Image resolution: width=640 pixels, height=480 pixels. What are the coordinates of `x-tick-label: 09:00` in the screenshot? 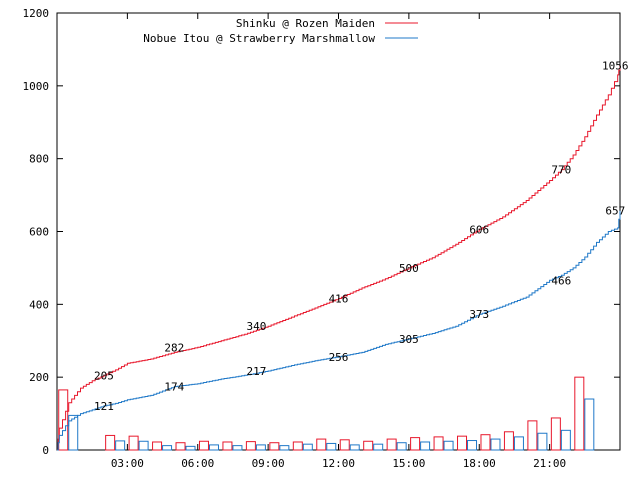 It's located at (268, 463).